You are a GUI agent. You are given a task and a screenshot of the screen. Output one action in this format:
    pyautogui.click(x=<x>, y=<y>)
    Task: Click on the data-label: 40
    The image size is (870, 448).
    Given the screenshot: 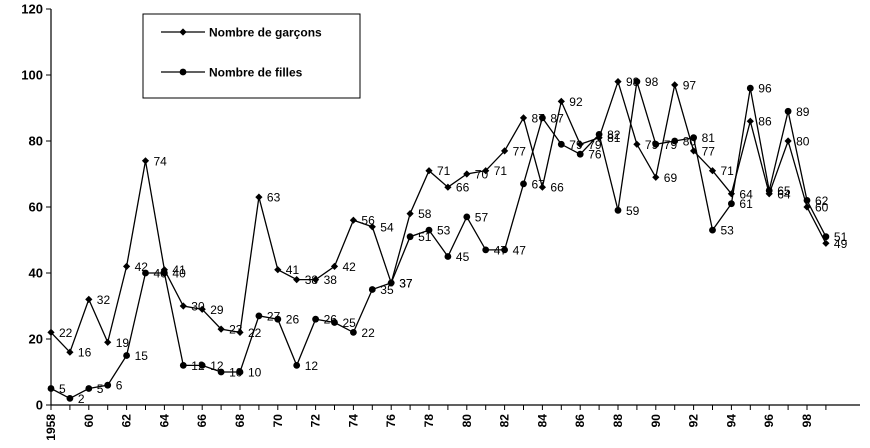 What is the action you would take?
    pyautogui.click(x=161, y=274)
    